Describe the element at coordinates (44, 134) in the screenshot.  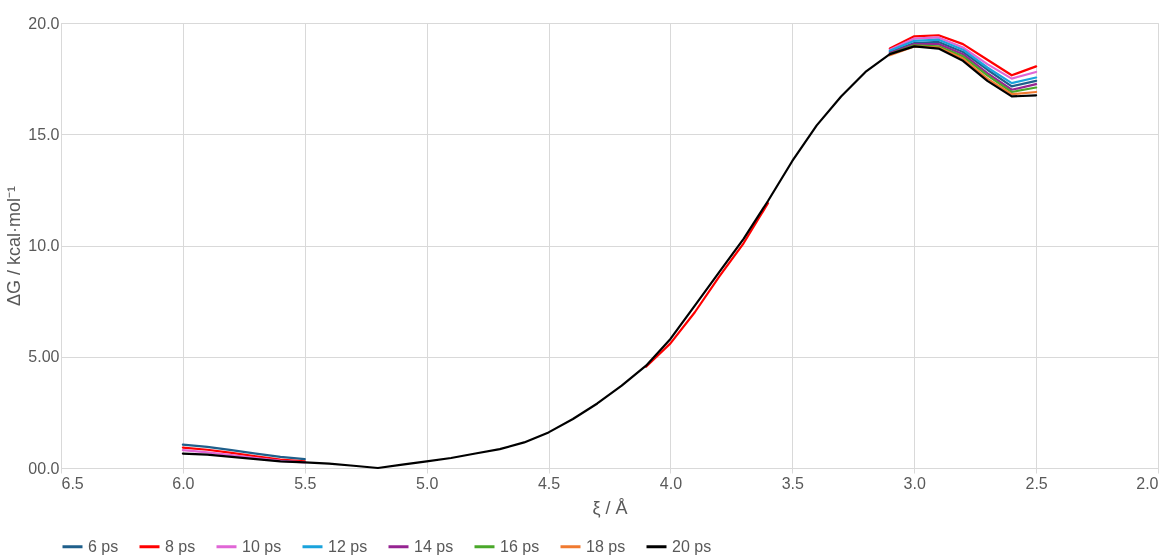
I see `y-tick-label: 15.0` at that location.